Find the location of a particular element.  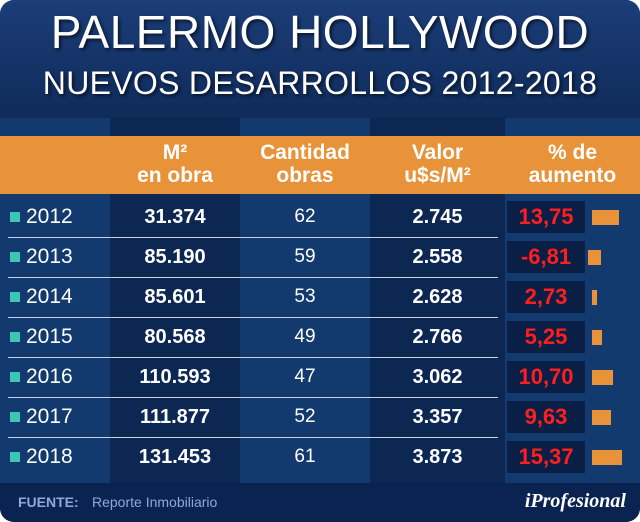

pct-value: 10,70 is located at coordinates (546, 376).